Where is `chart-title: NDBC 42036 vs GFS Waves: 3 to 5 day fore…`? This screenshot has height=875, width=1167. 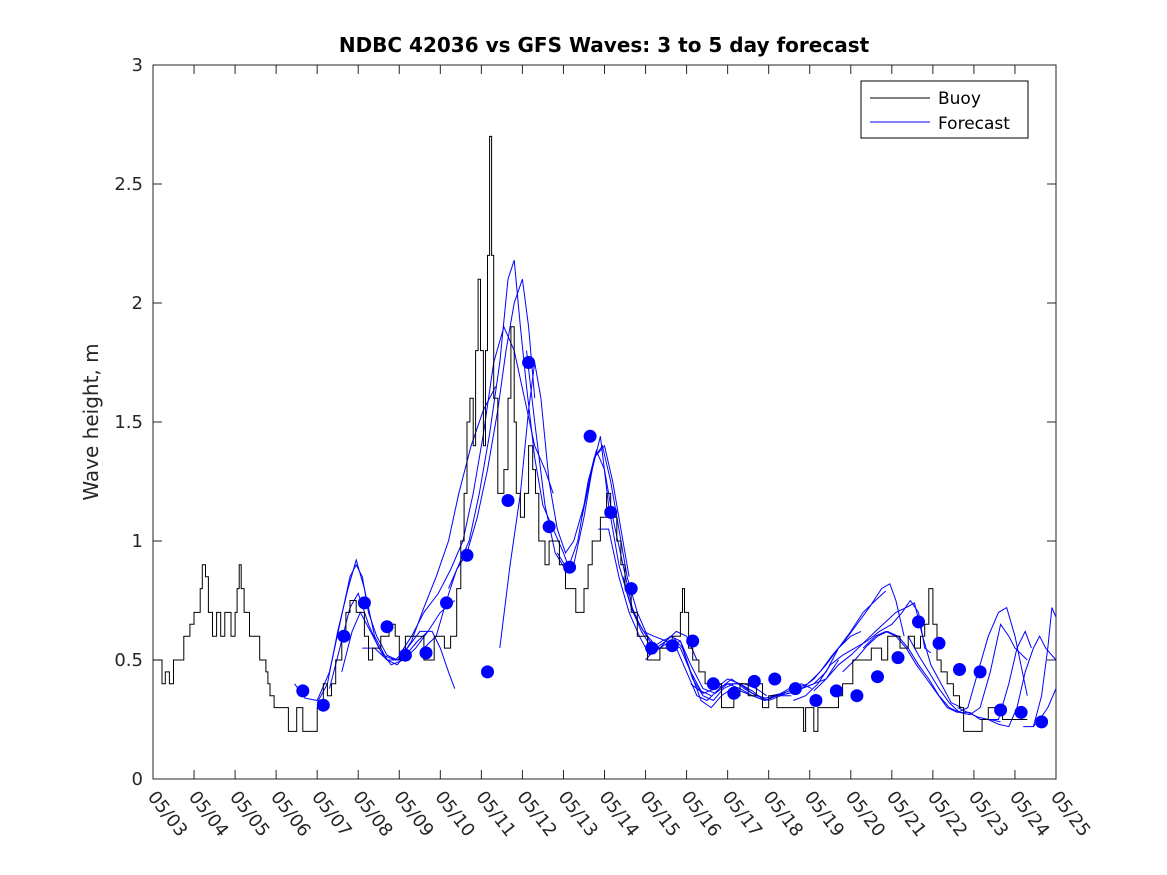 chart-title: NDBC 42036 vs GFS Waves: 3 to 5 day fore… is located at coordinates (604, 45).